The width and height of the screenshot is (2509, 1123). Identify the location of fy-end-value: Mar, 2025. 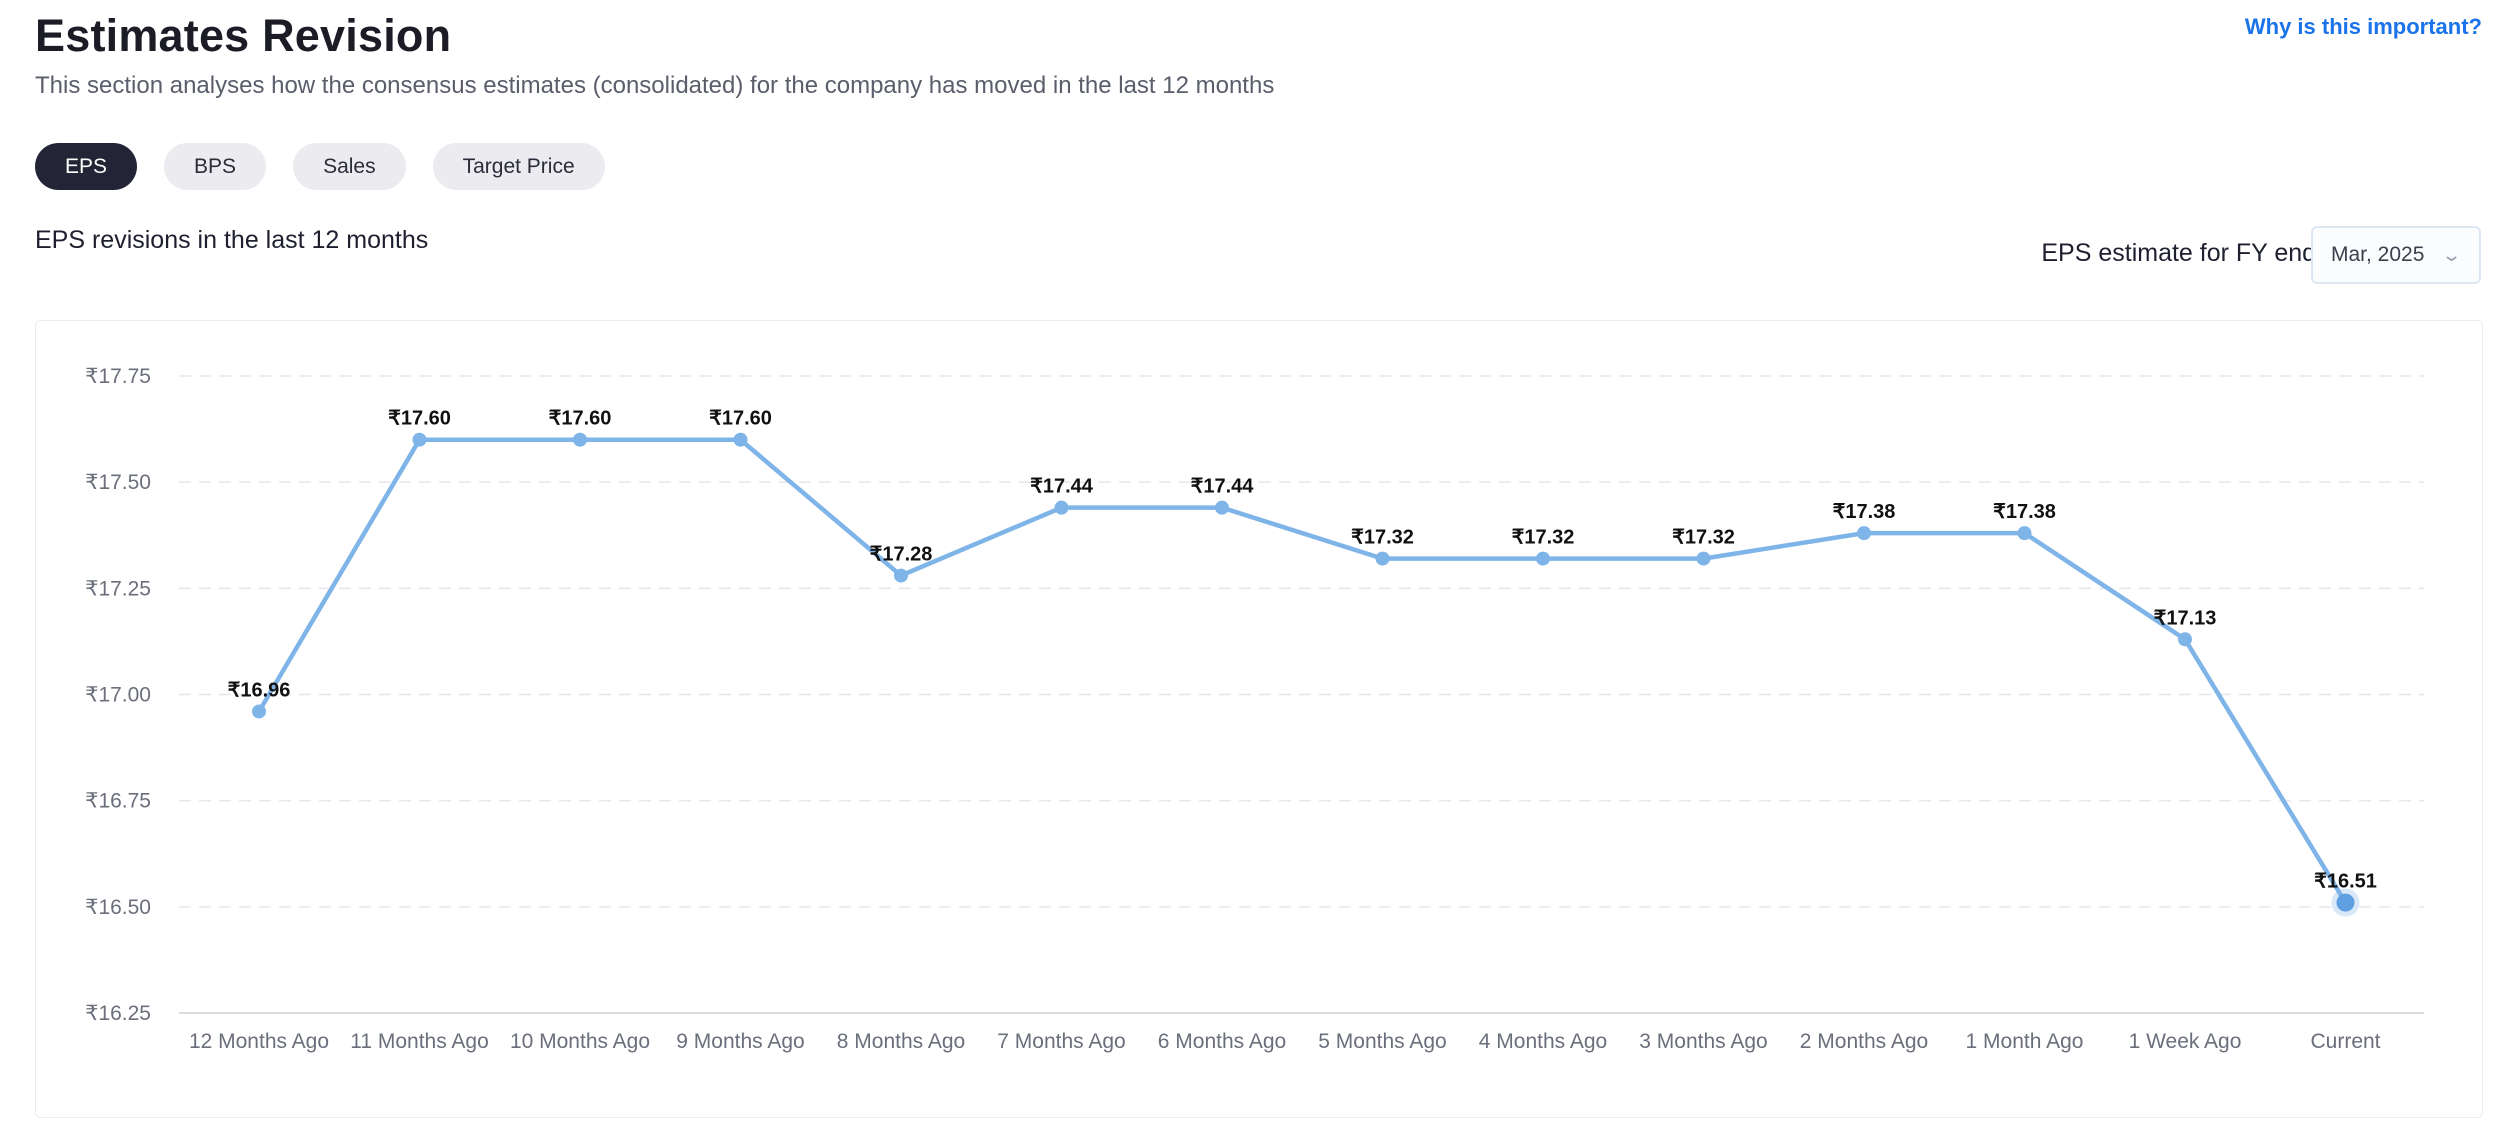
(2378, 254).